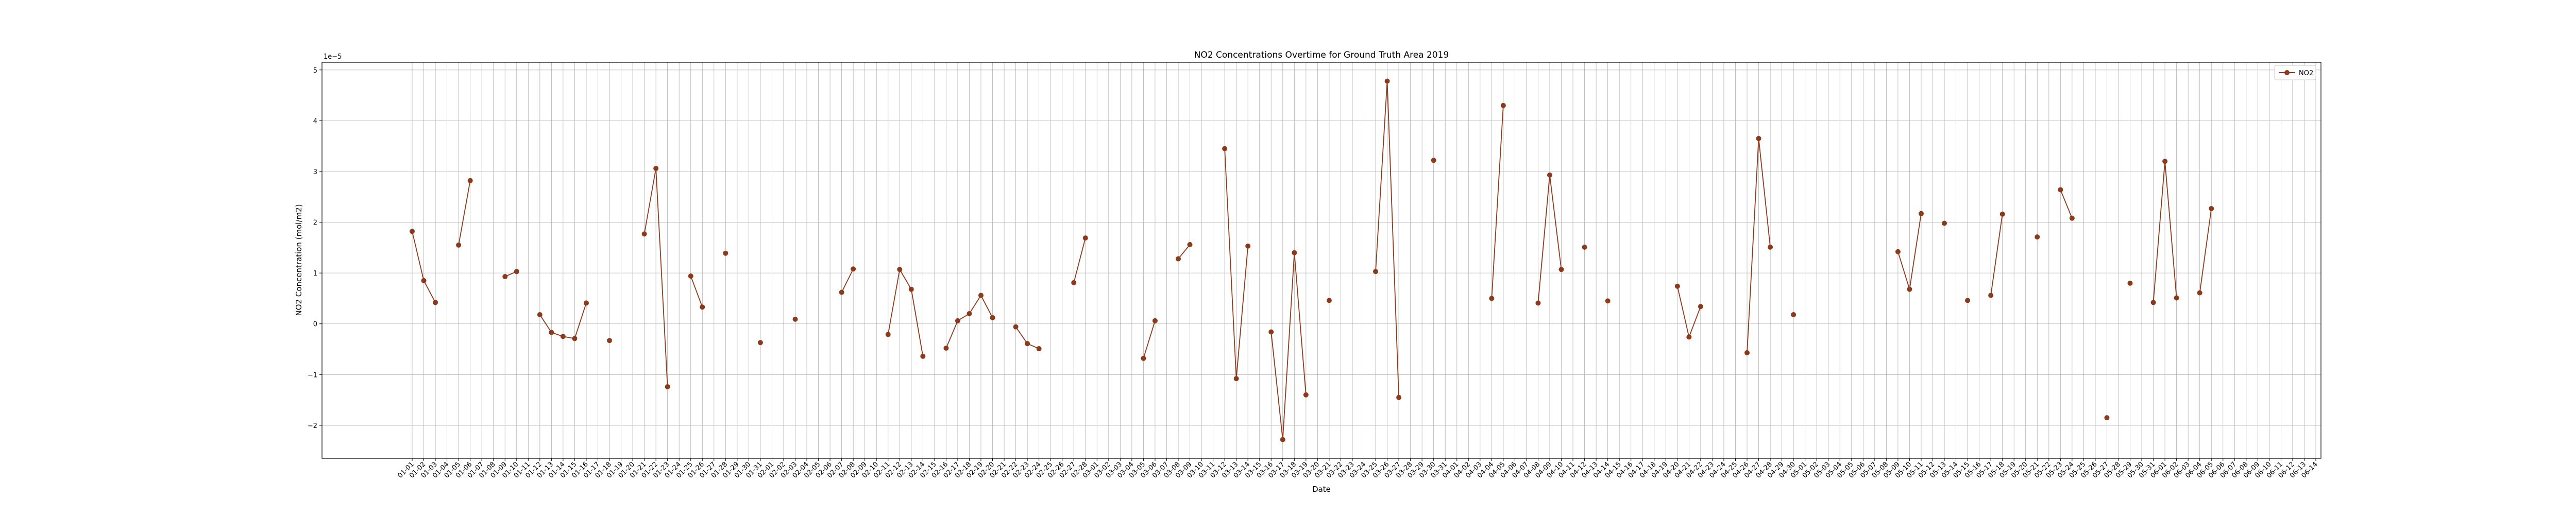 The image size is (2576, 515). Describe the element at coordinates (333, 57) in the screenshot. I see `y-offset-label: 1e−5` at that location.